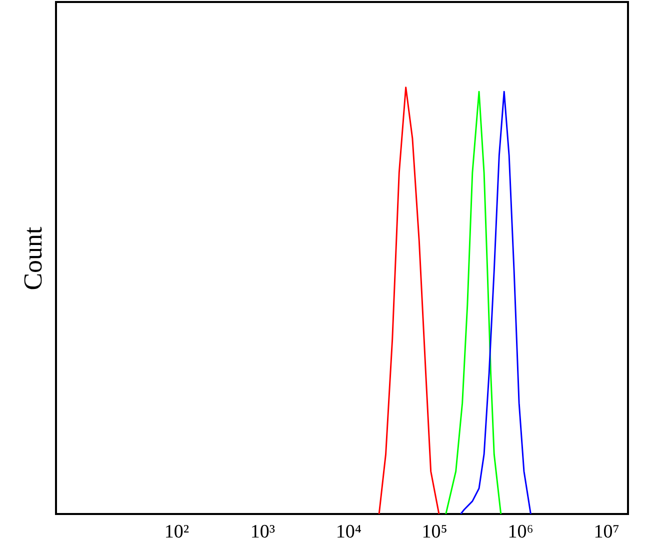 The width and height of the screenshot is (649, 560). I want to click on x-tick-label: 10⁶, so click(521, 532).